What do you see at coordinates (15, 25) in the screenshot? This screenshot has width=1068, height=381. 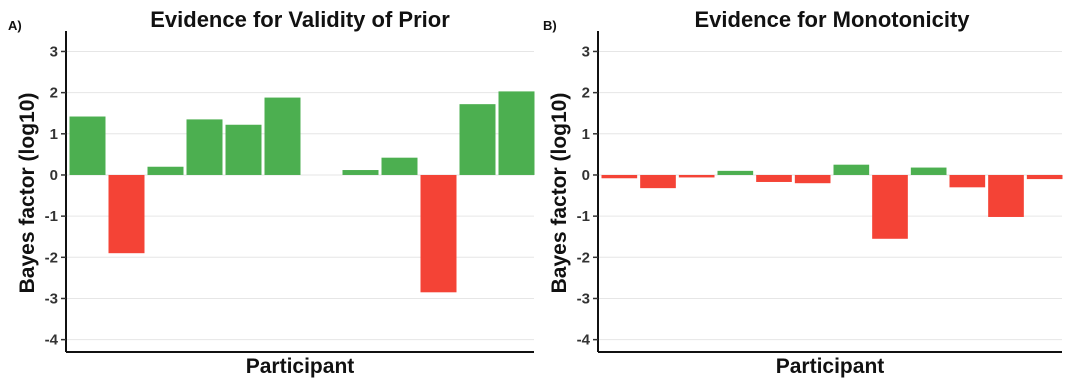 I see `panel-label: A)` at bounding box center [15, 25].